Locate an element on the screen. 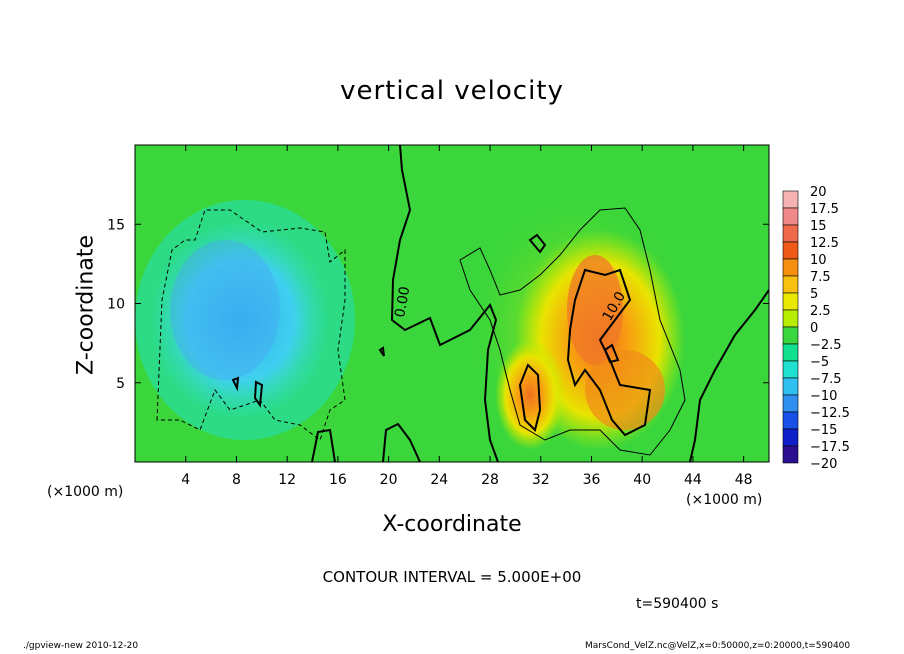 This screenshot has height=654, width=904. colorbar-label: 7.5 is located at coordinates (820, 277).